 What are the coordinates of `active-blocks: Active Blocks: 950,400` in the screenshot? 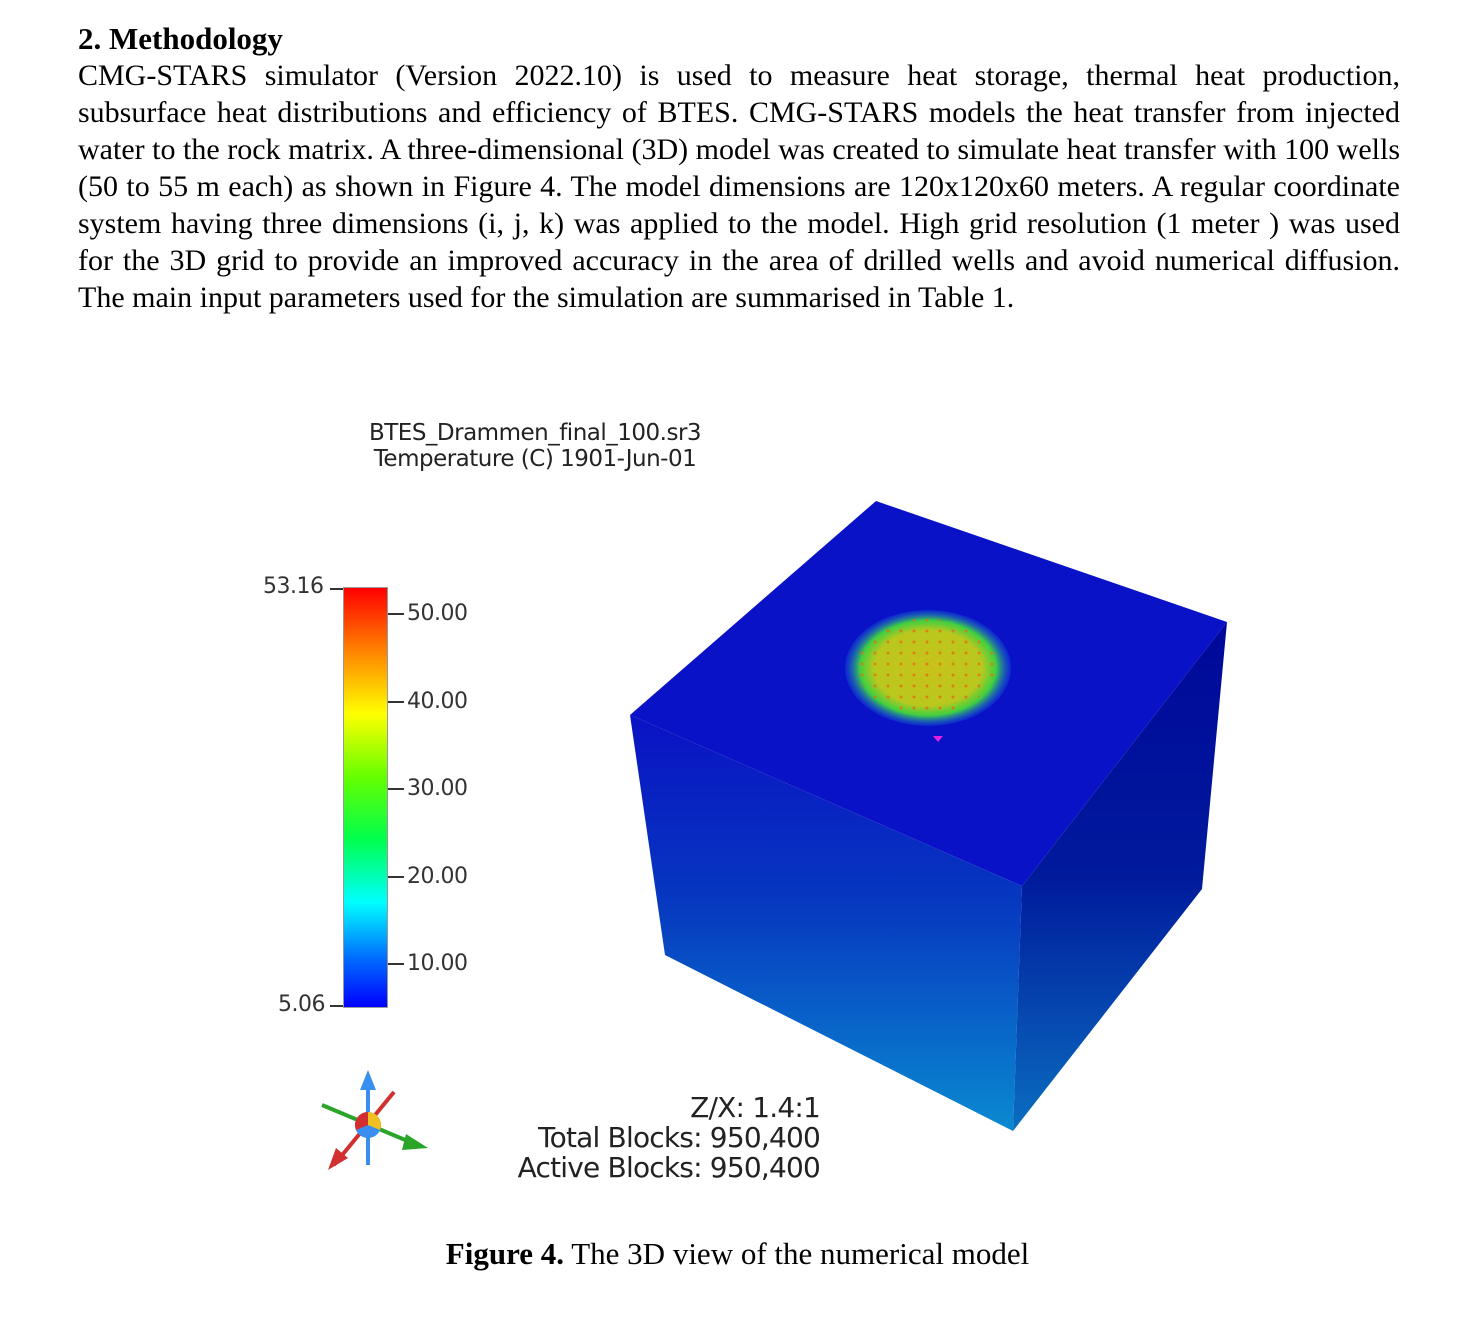 It's located at (669, 1167).